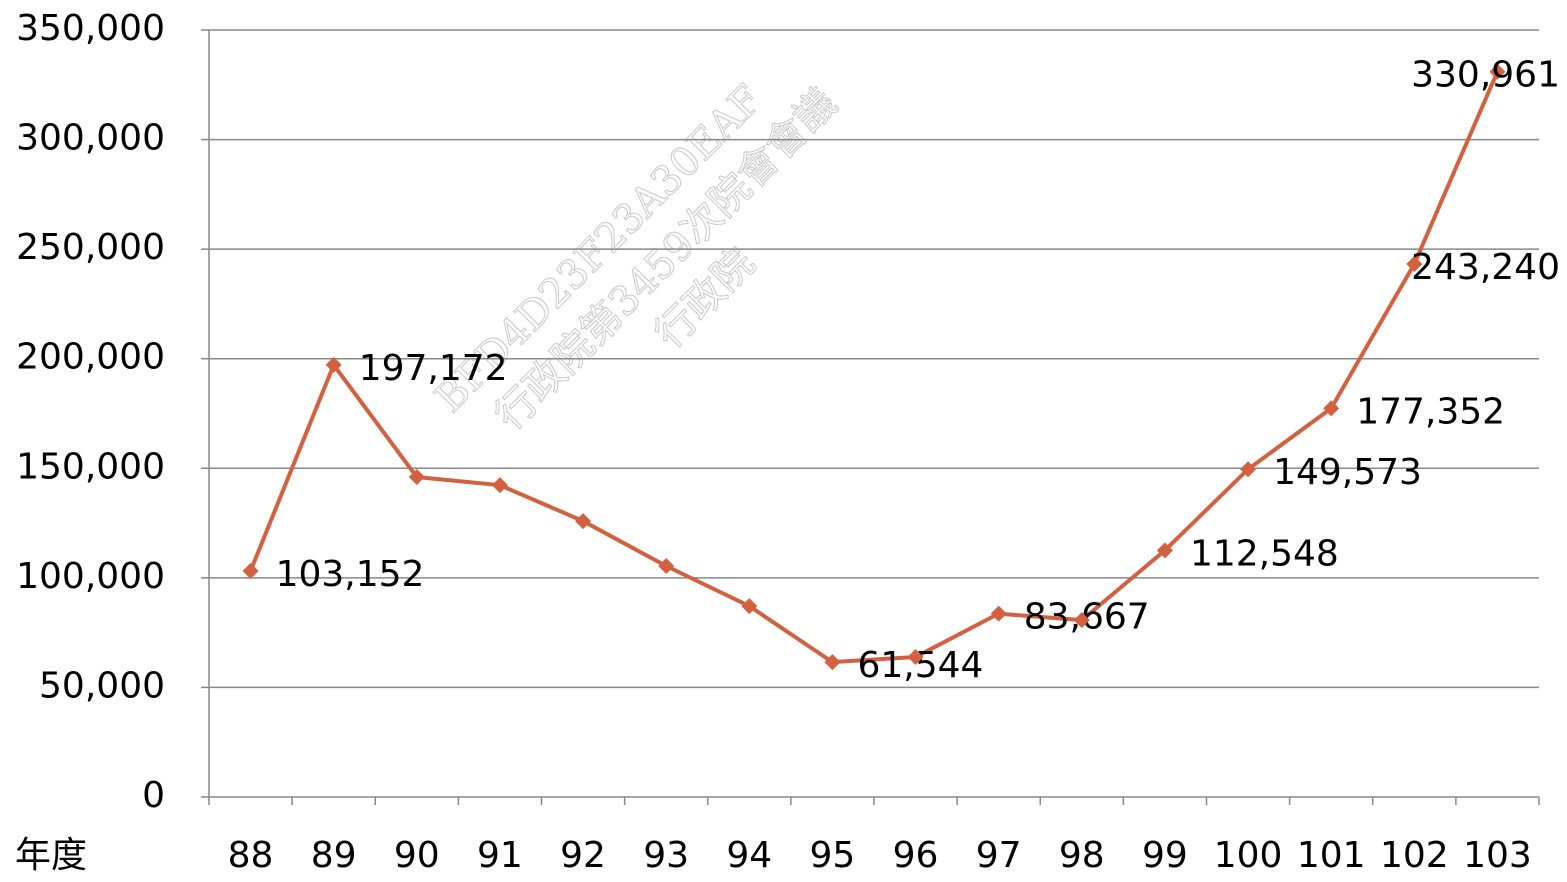 This screenshot has width=1567, height=882. Describe the element at coordinates (334, 855) in the screenshot. I see `x-tick-label: 89` at that location.